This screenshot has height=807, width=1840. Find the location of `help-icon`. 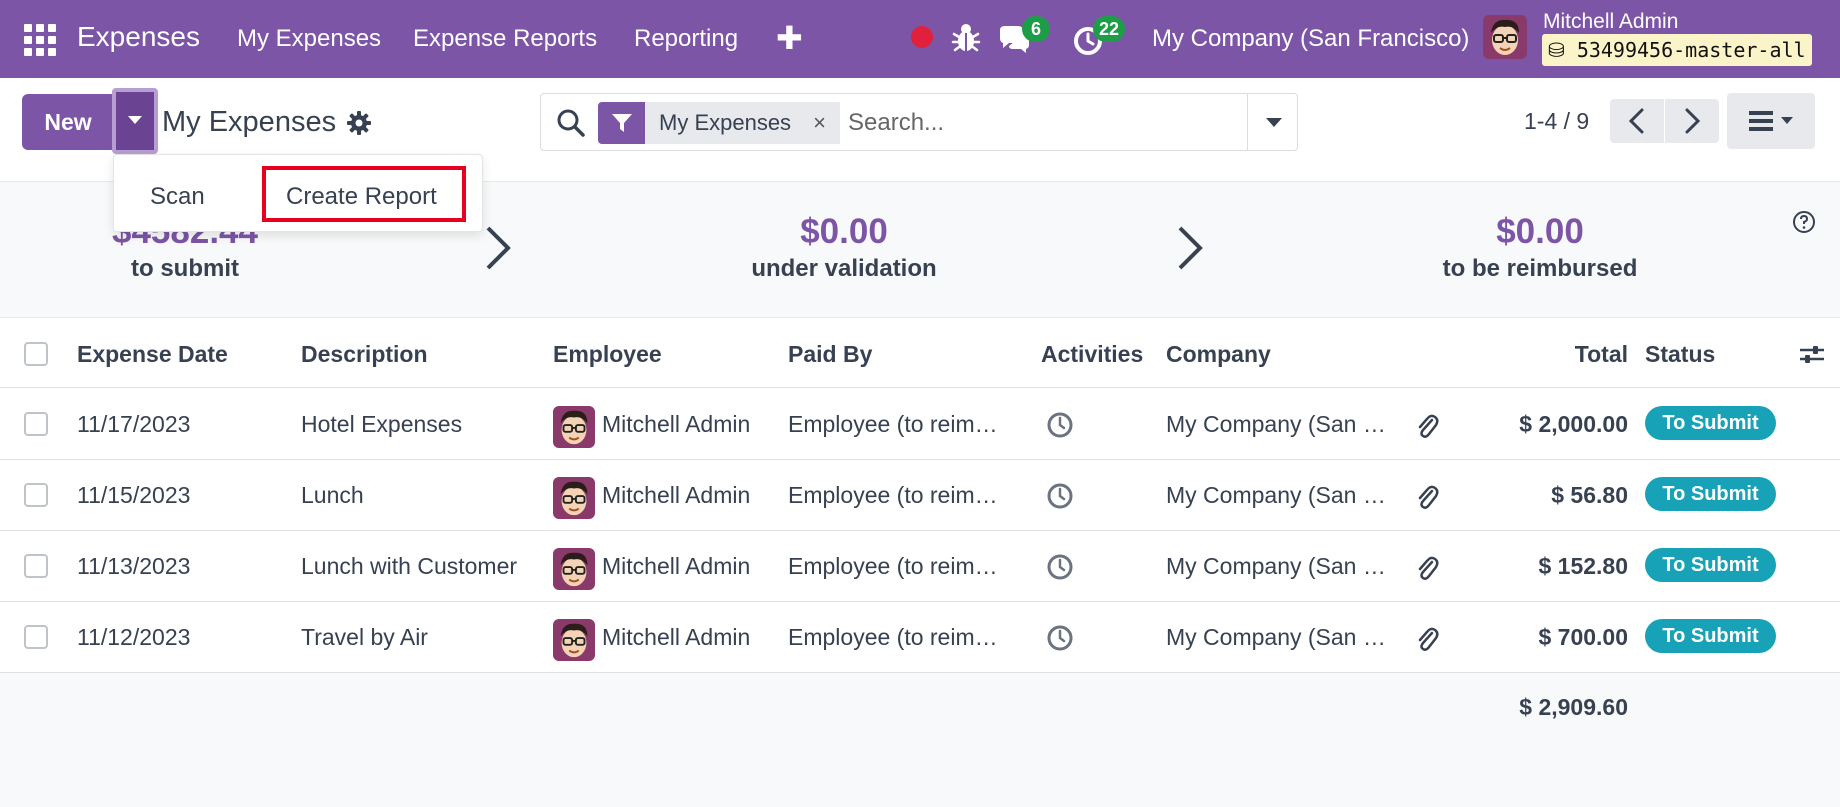

help-icon is located at coordinates (1804, 222).